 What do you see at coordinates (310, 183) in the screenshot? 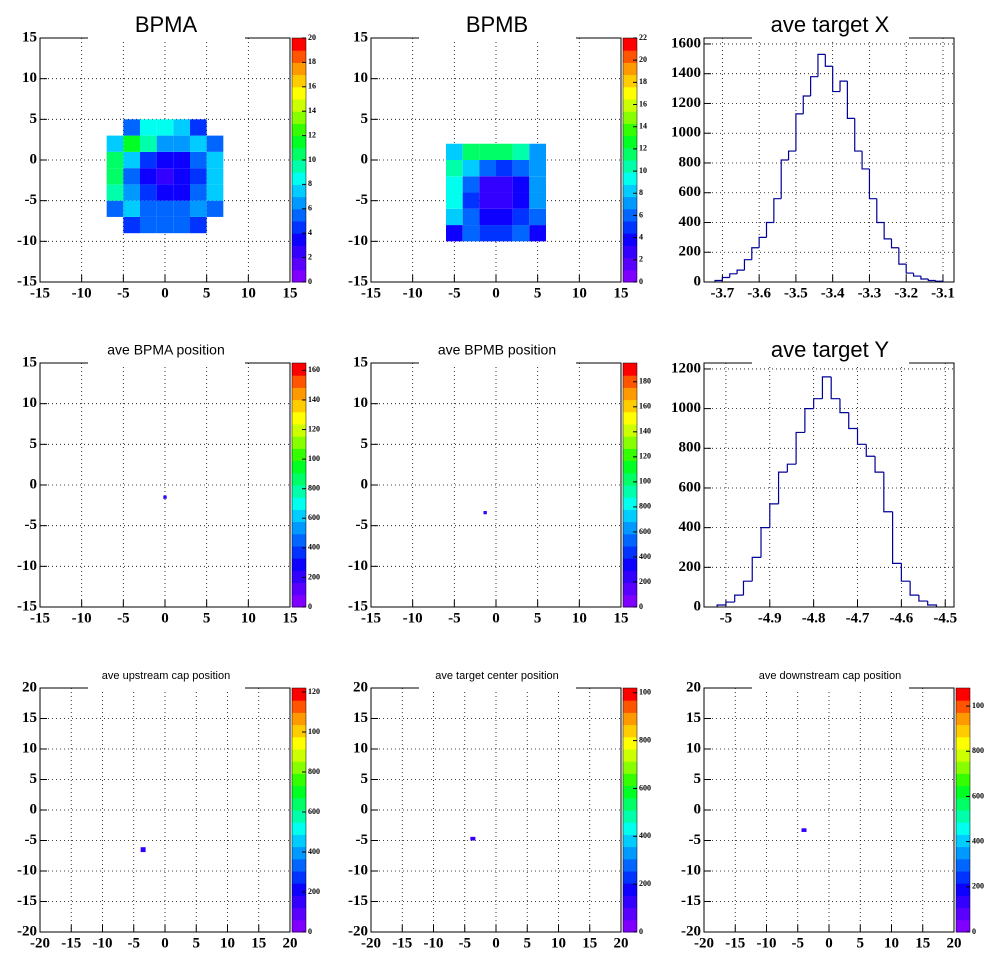
I see `colorbar-tick-label: 8` at bounding box center [310, 183].